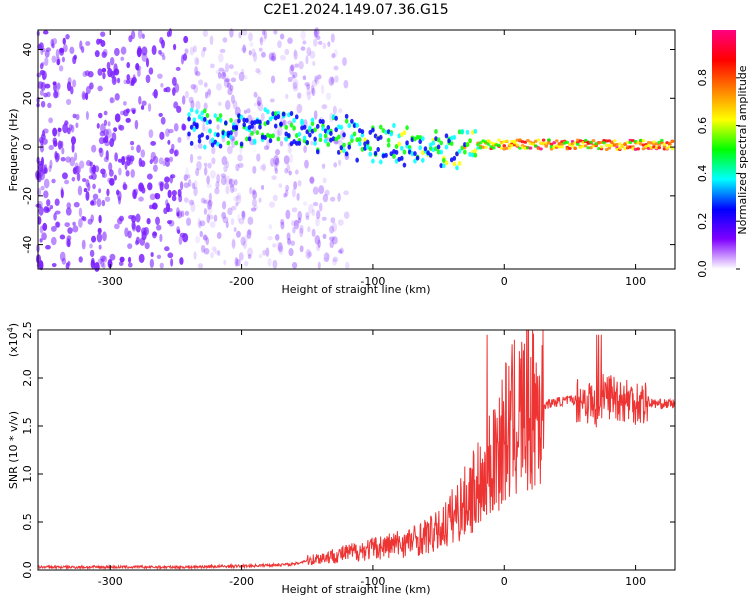 This screenshot has height=600, width=750. Describe the element at coordinates (27, 522) in the screenshot. I see `y-tick-label: 0.5` at that location.